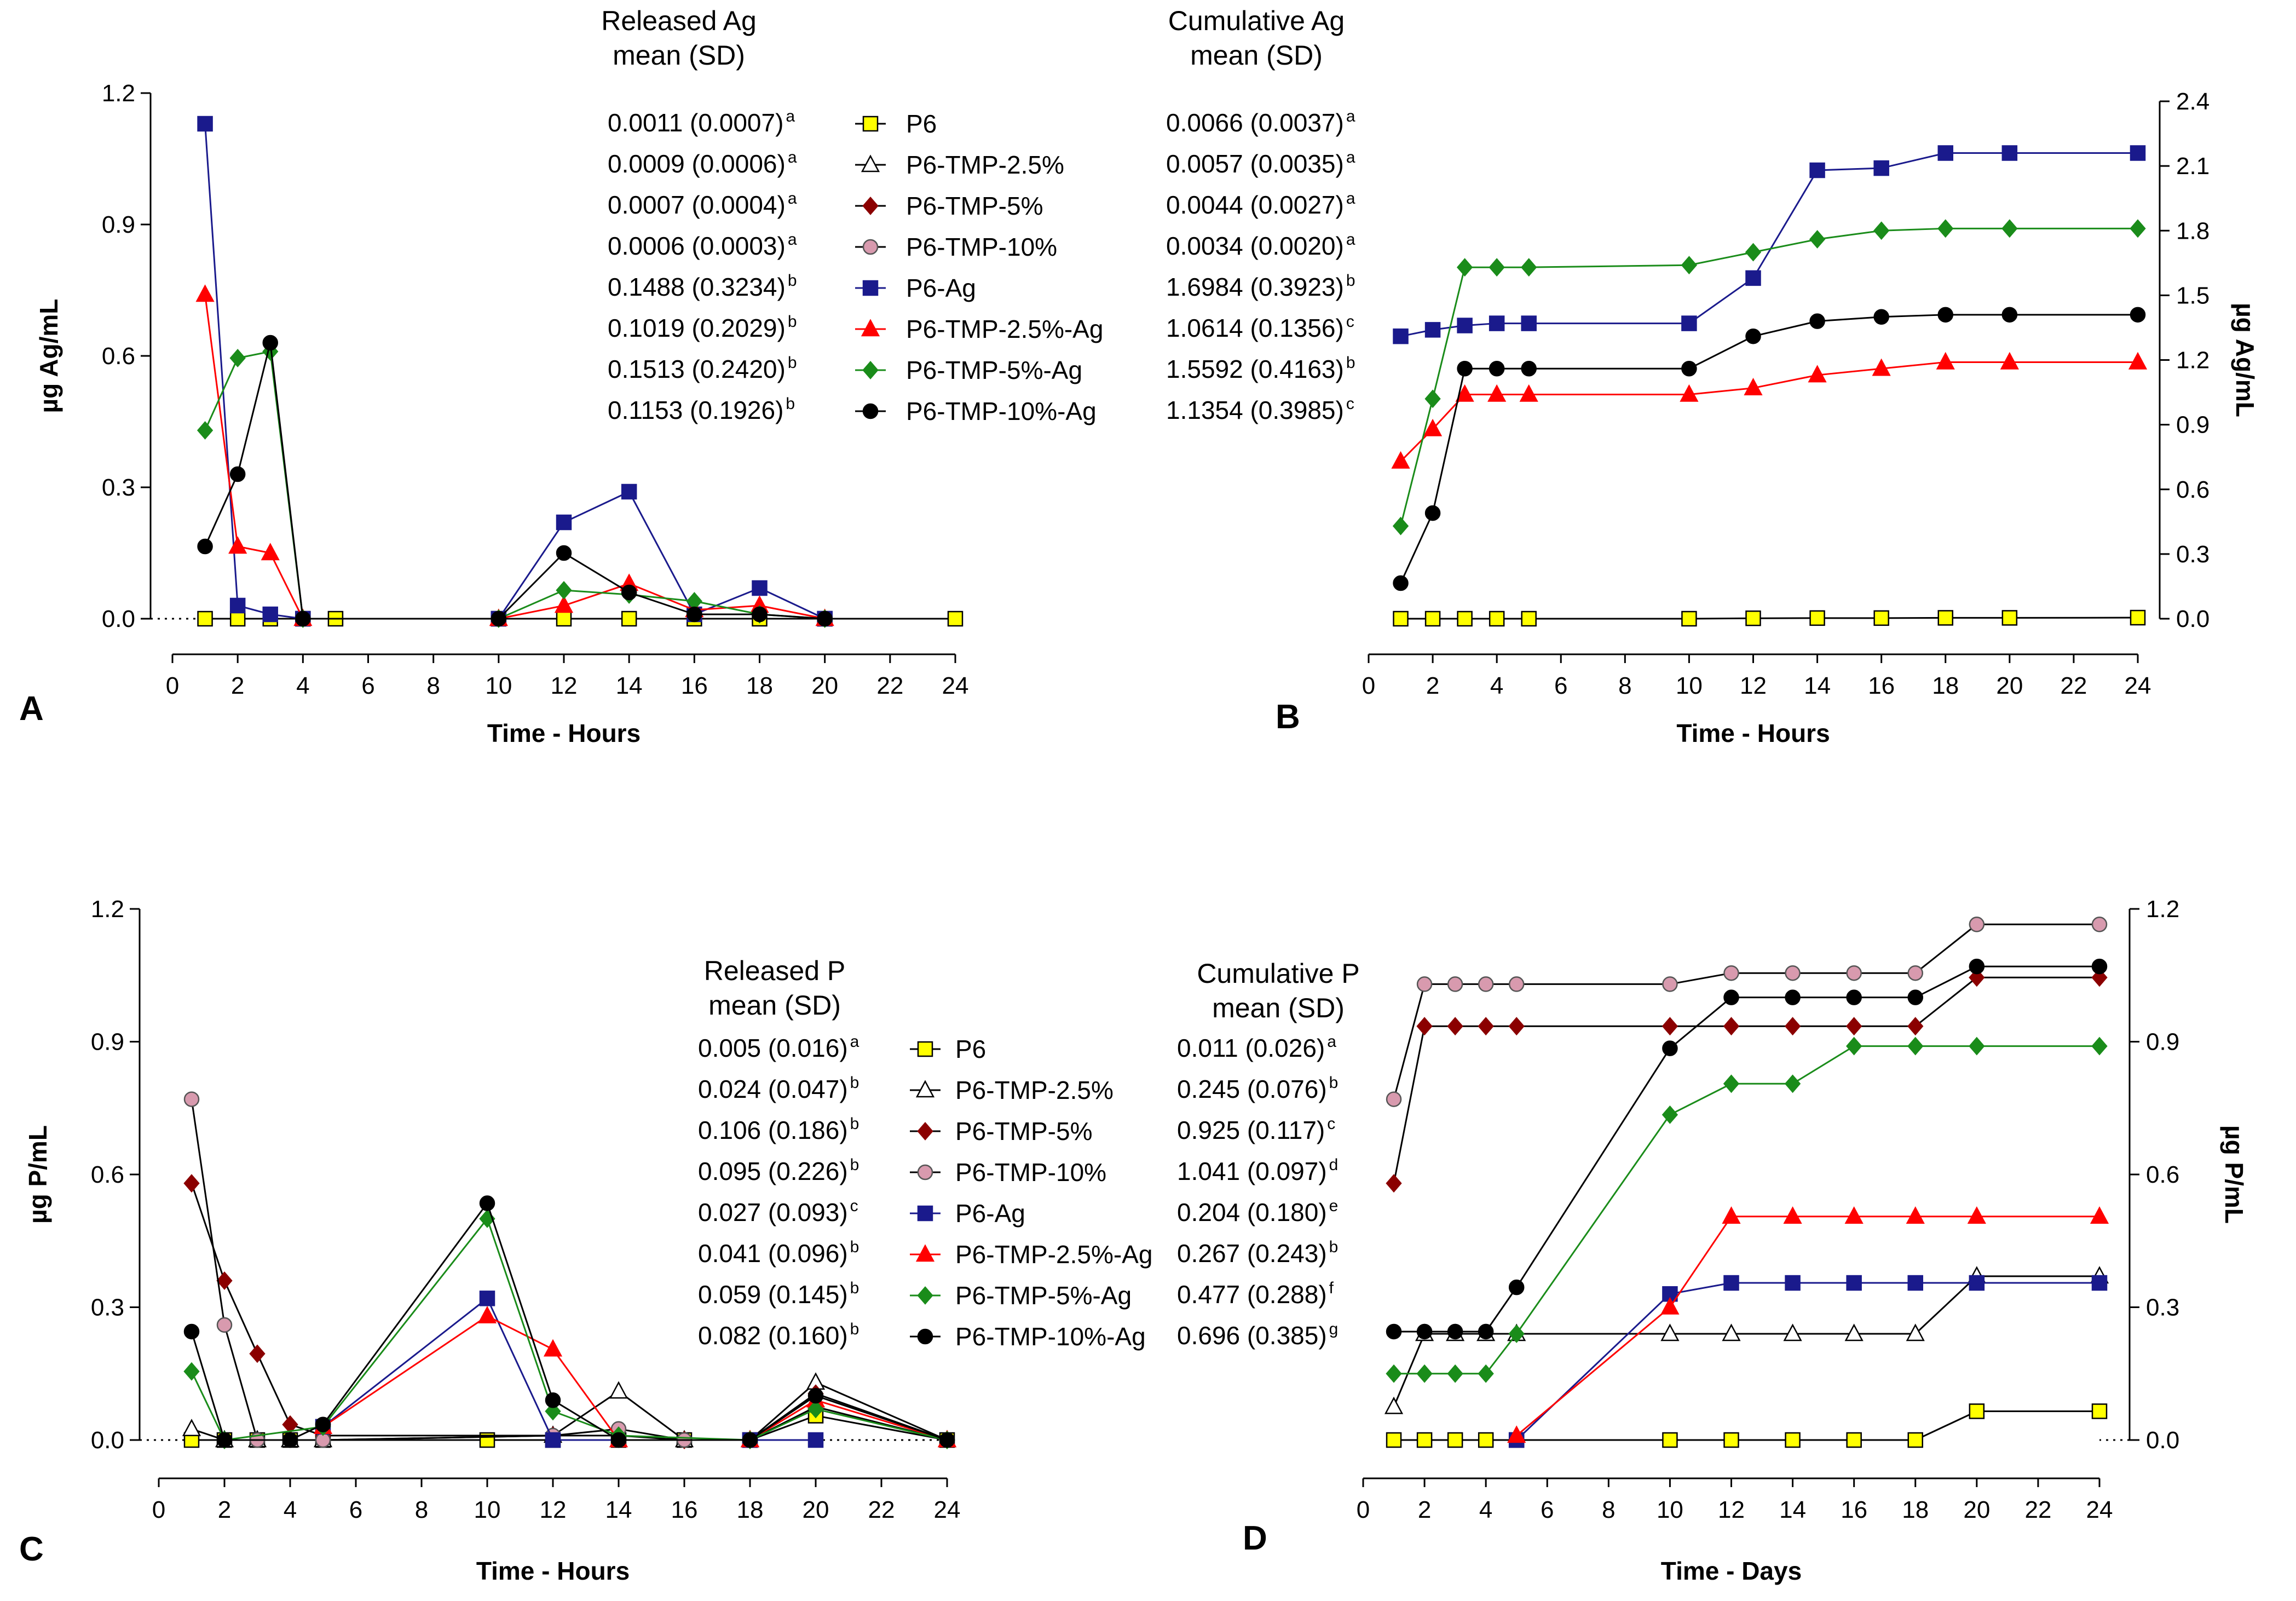  What do you see at coordinates (1256, 55) in the screenshot?
I see `stats-header: mean (SD)` at bounding box center [1256, 55].